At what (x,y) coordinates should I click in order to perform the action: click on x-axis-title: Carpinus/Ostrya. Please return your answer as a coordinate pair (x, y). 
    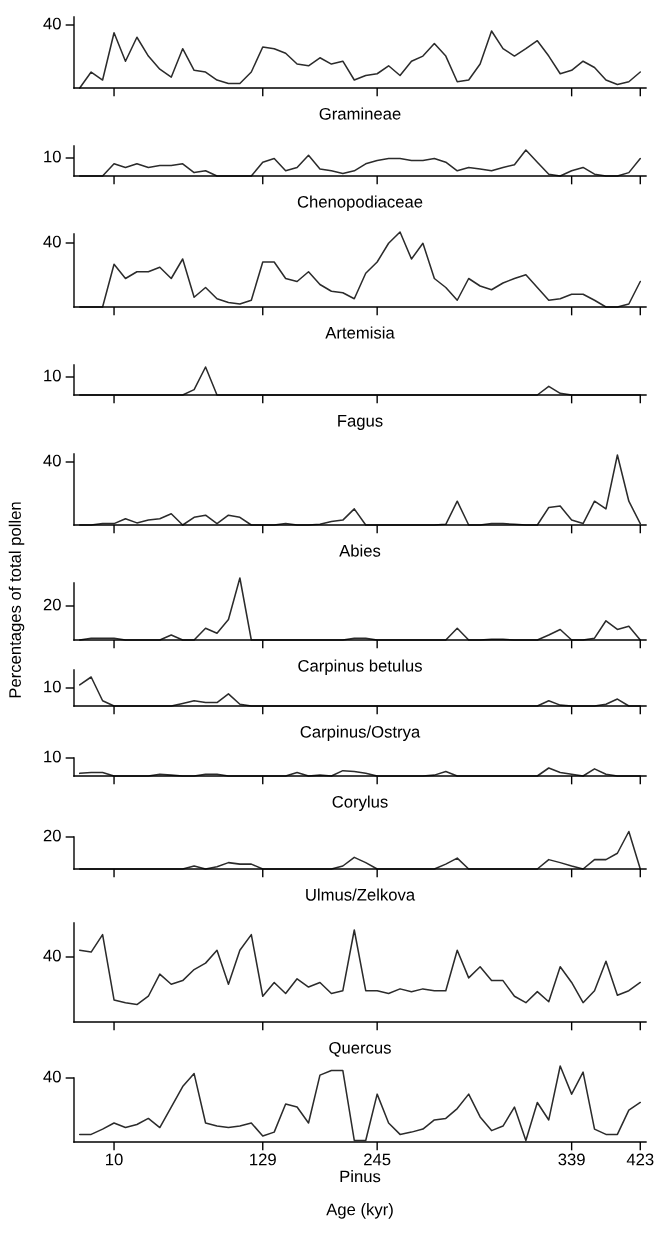
    Looking at the image, I should click on (360, 733).